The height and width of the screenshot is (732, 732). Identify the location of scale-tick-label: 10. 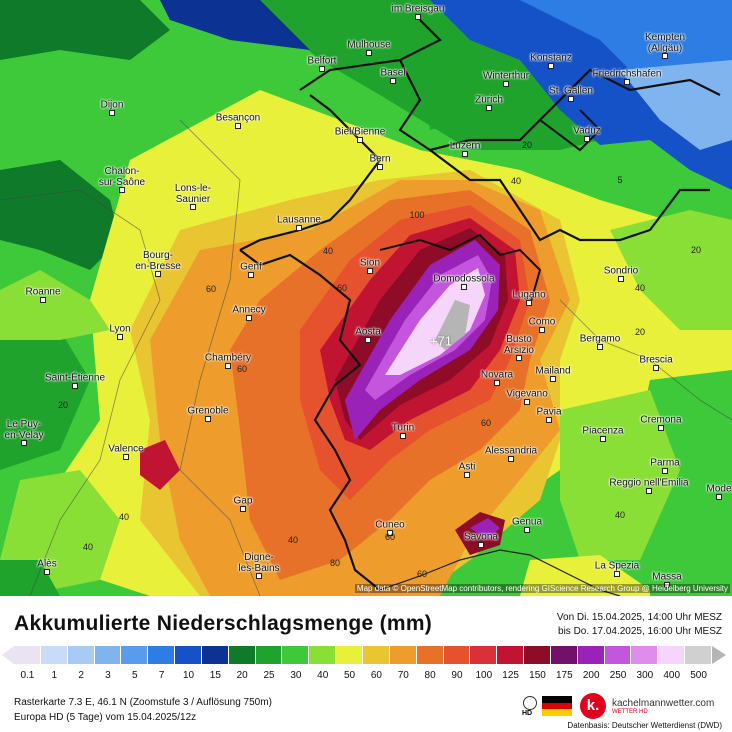
(188, 675).